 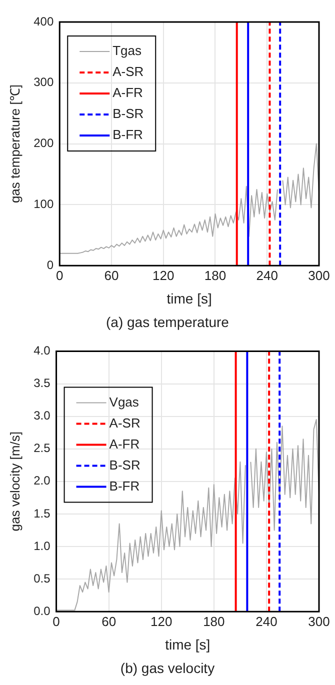 What do you see at coordinates (42, 481) in the screenshot?
I see `y-tick-label: 2.0` at bounding box center [42, 481].